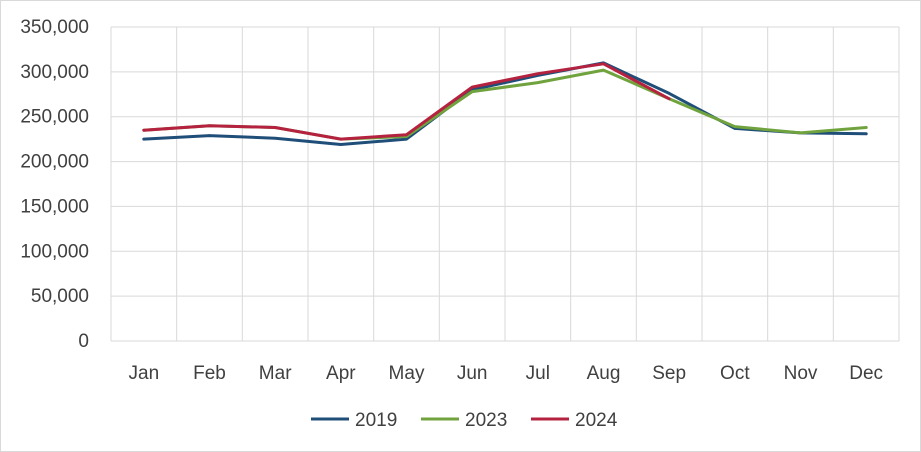 The image size is (921, 452). I want to click on x-tick-label: Sep, so click(669, 373).